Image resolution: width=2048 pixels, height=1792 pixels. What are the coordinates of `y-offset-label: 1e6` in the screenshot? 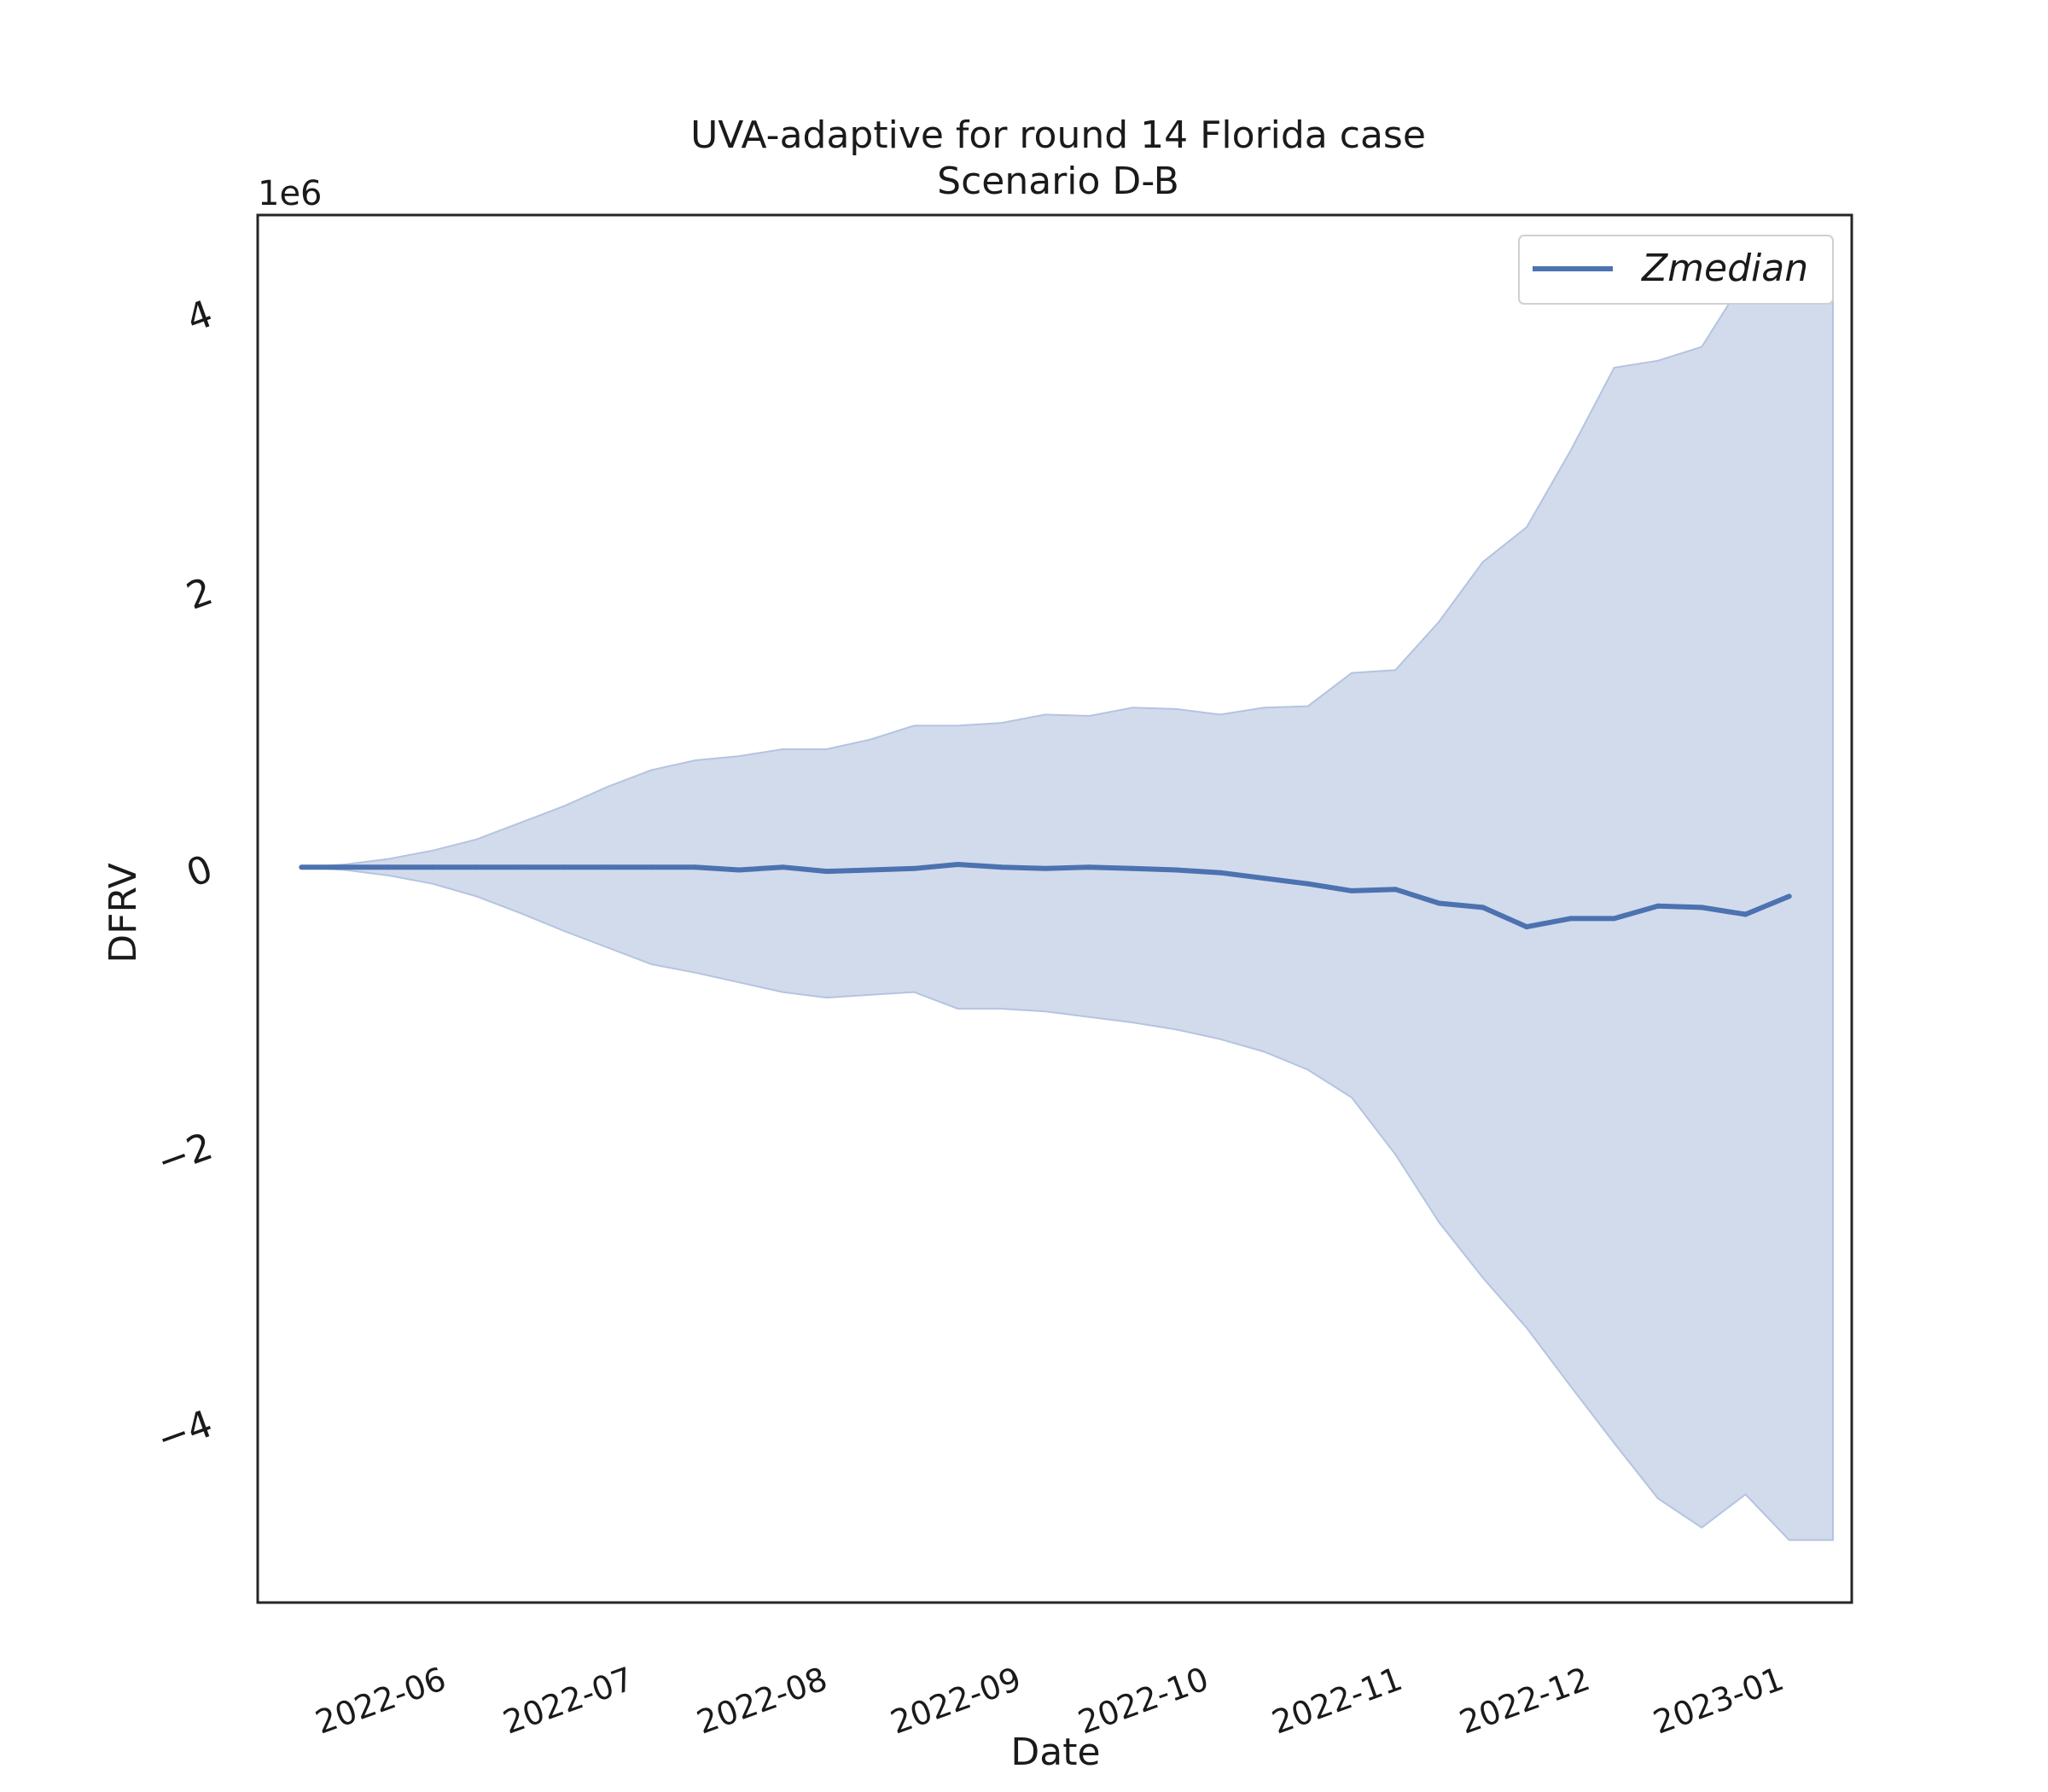 It's located at (290, 193).